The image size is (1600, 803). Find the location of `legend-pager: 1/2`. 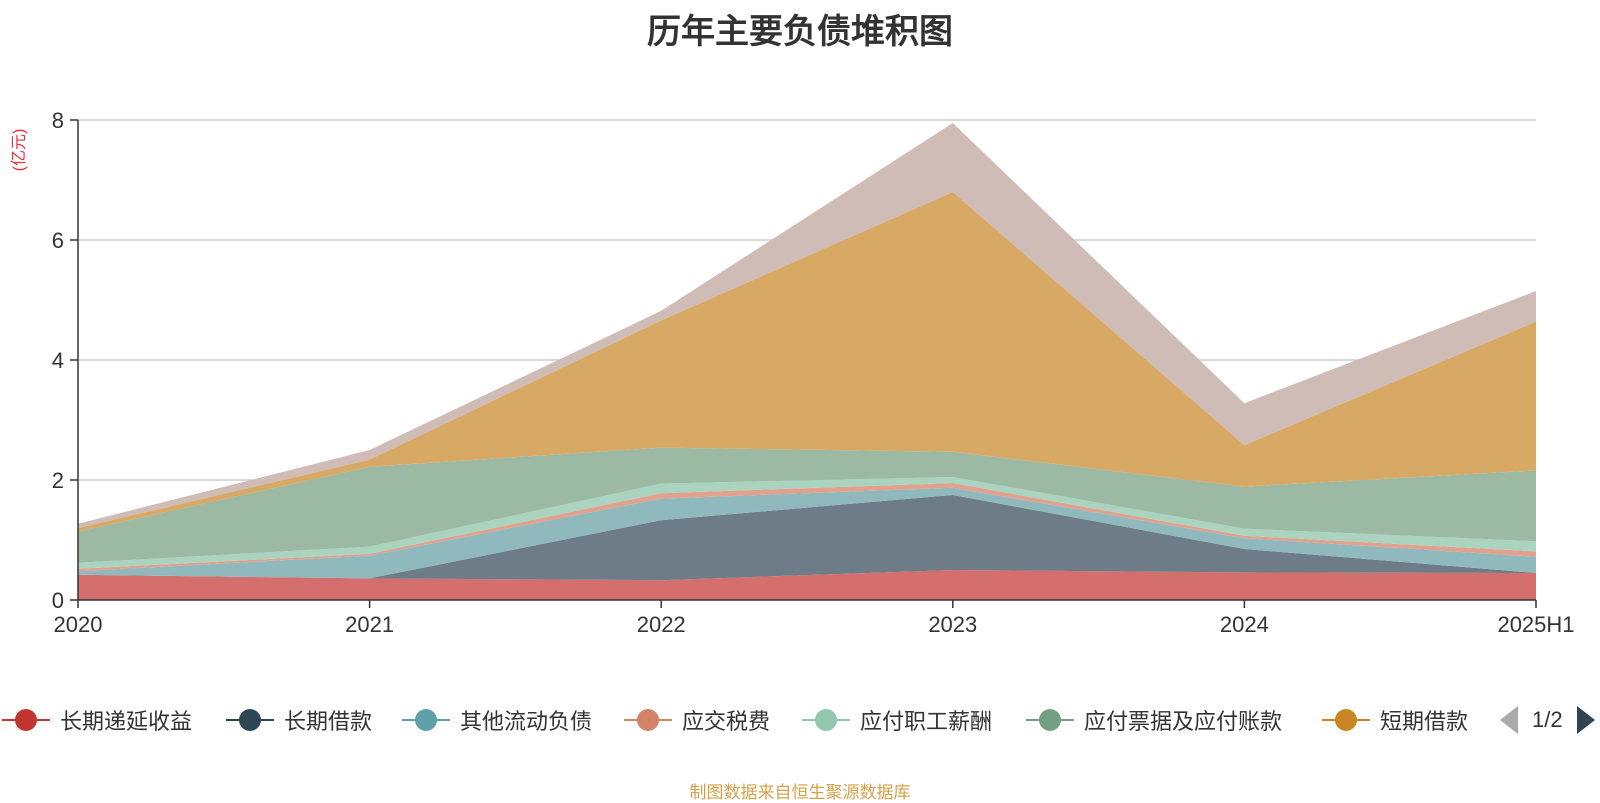

legend-pager: 1/2 is located at coordinates (1547, 720).